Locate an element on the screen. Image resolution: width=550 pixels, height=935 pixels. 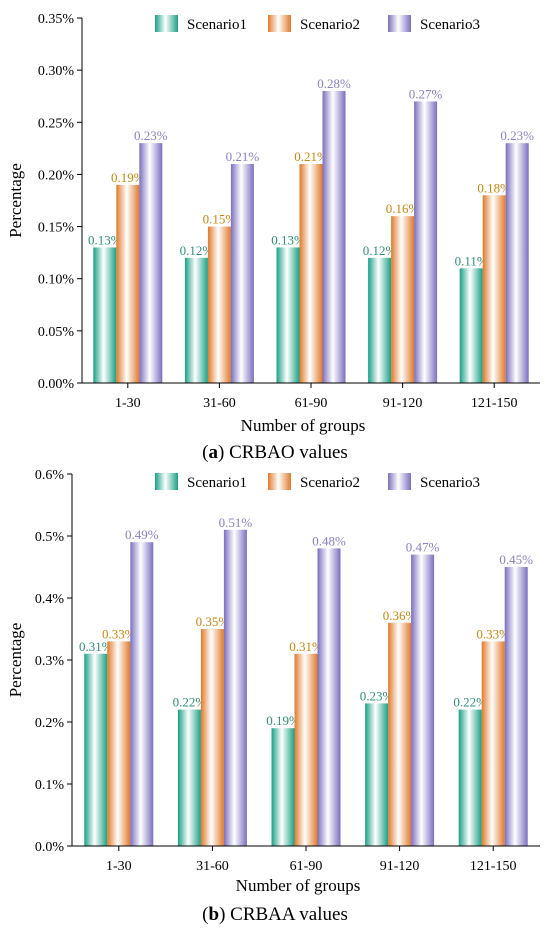
chart-b-legend-swatch-scenario1 is located at coordinates (166, 481).